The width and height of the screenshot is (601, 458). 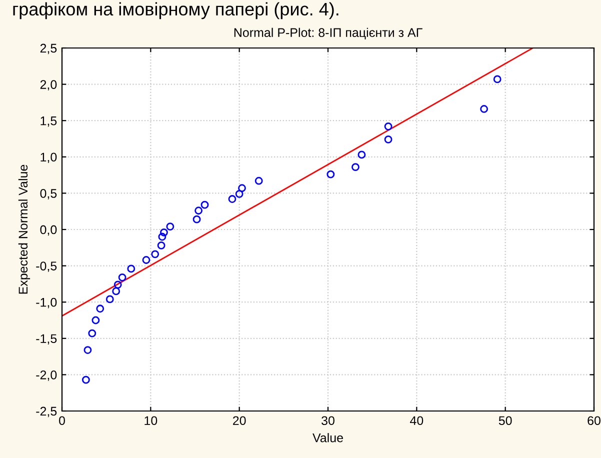 What do you see at coordinates (46, 303) in the screenshot?
I see `y-tick-label: -1,0` at bounding box center [46, 303].